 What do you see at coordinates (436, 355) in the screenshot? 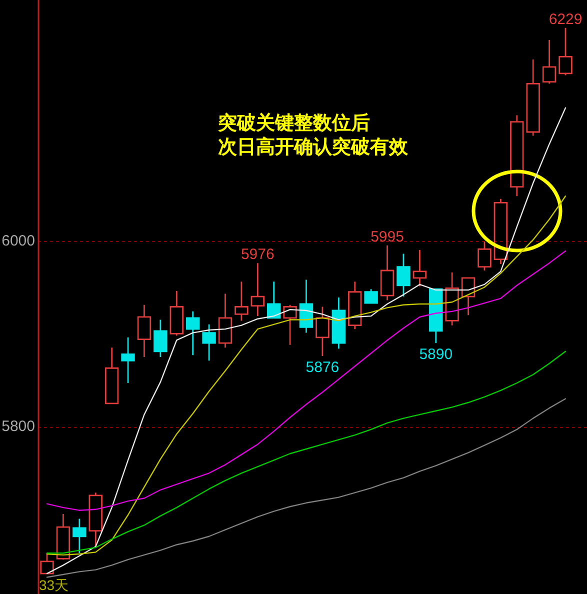
I see `annotation: 5890` at bounding box center [436, 355].